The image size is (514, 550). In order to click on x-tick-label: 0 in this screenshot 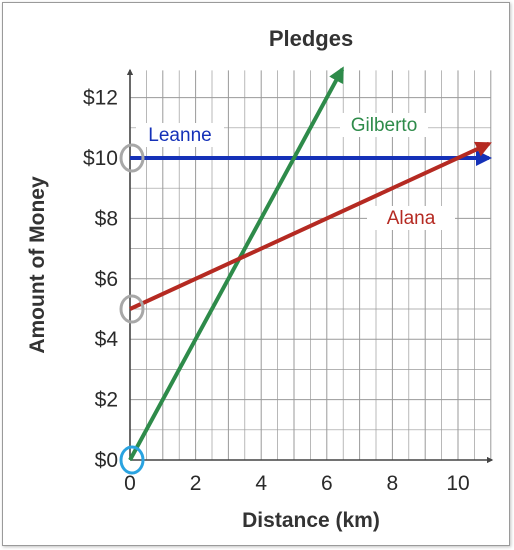, I will do `click(130, 483)`.